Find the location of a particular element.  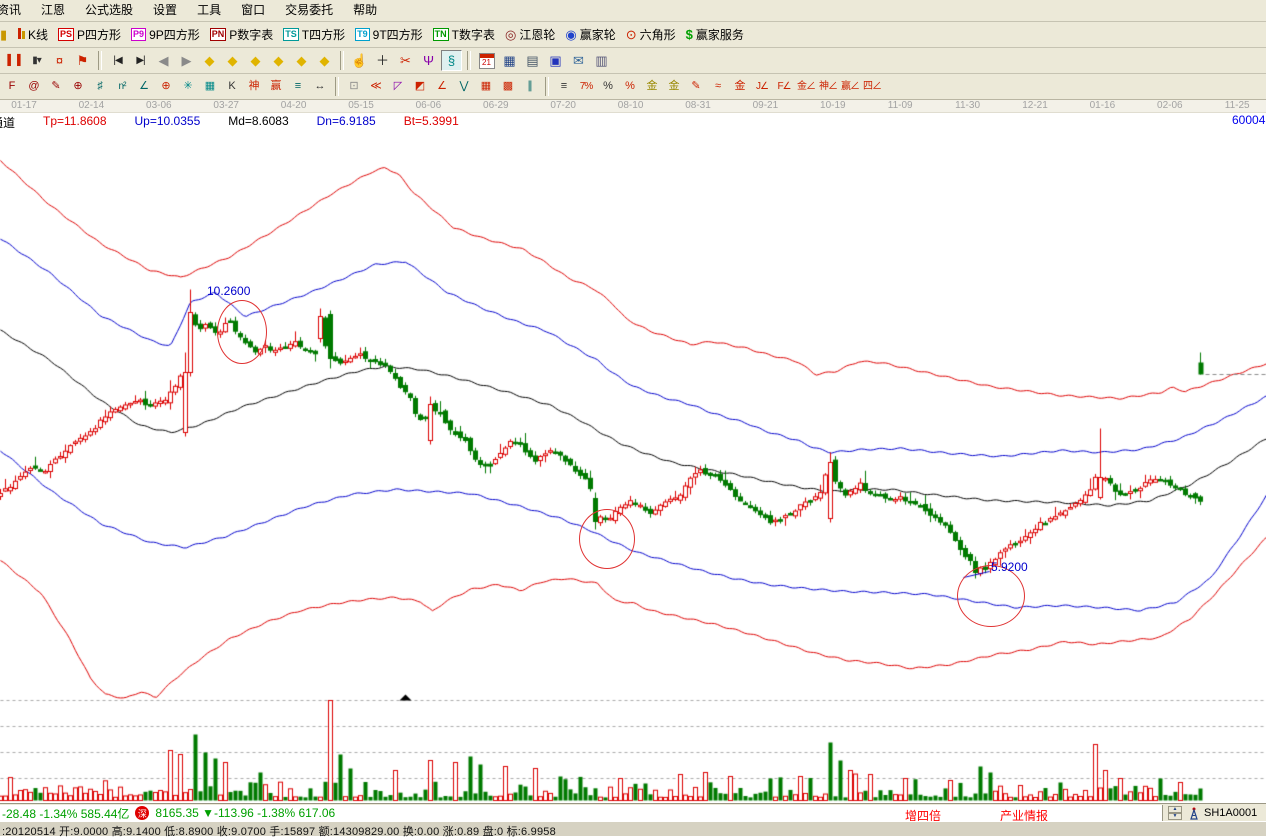

toolbar-navigation: ▌▐ ▮▾ ¤ ⚑ |◀ ▶| ◀ ▶ ◆ ◆ ◆ ◆ ◆ ◆ ☝ ＋ ✂ Ψ § 21 ▦ ▤ ▣ ✉ ▥ is located at coordinates (633, 61).